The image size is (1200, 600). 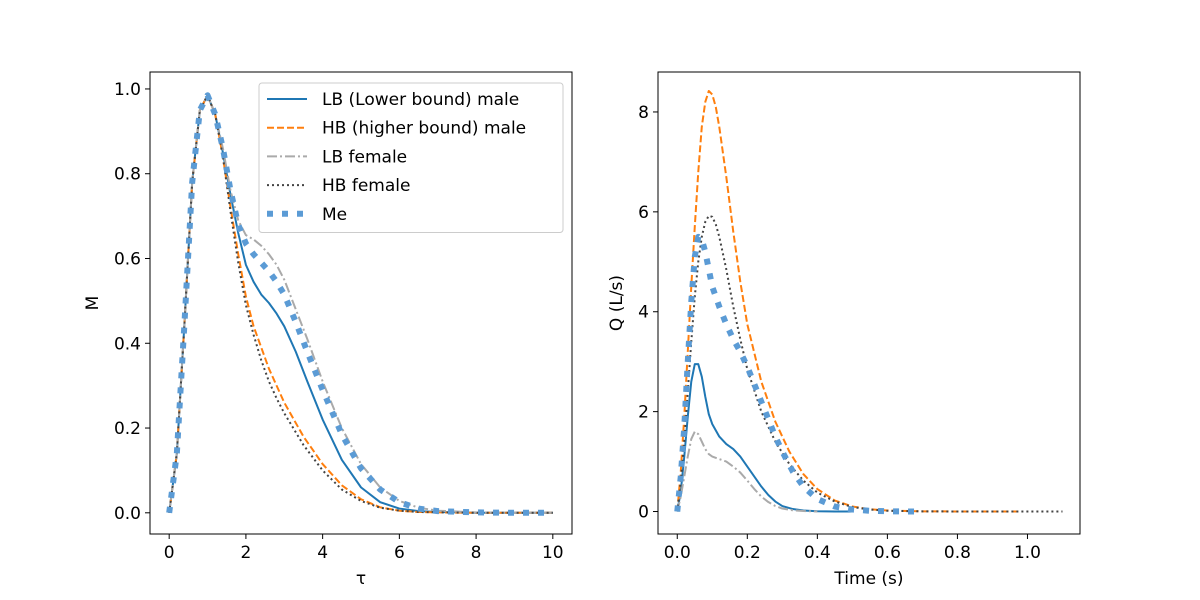 I want to click on x-tick-label: 0, so click(x=169, y=553).